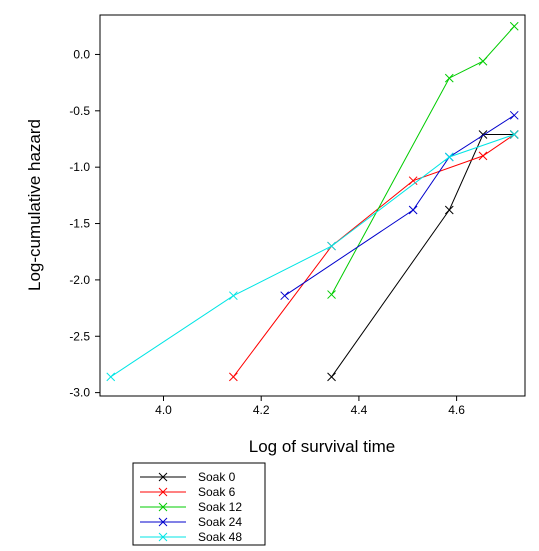 The image size is (539, 551). I want to click on y-tick-label: -0.5, so click(79, 111).